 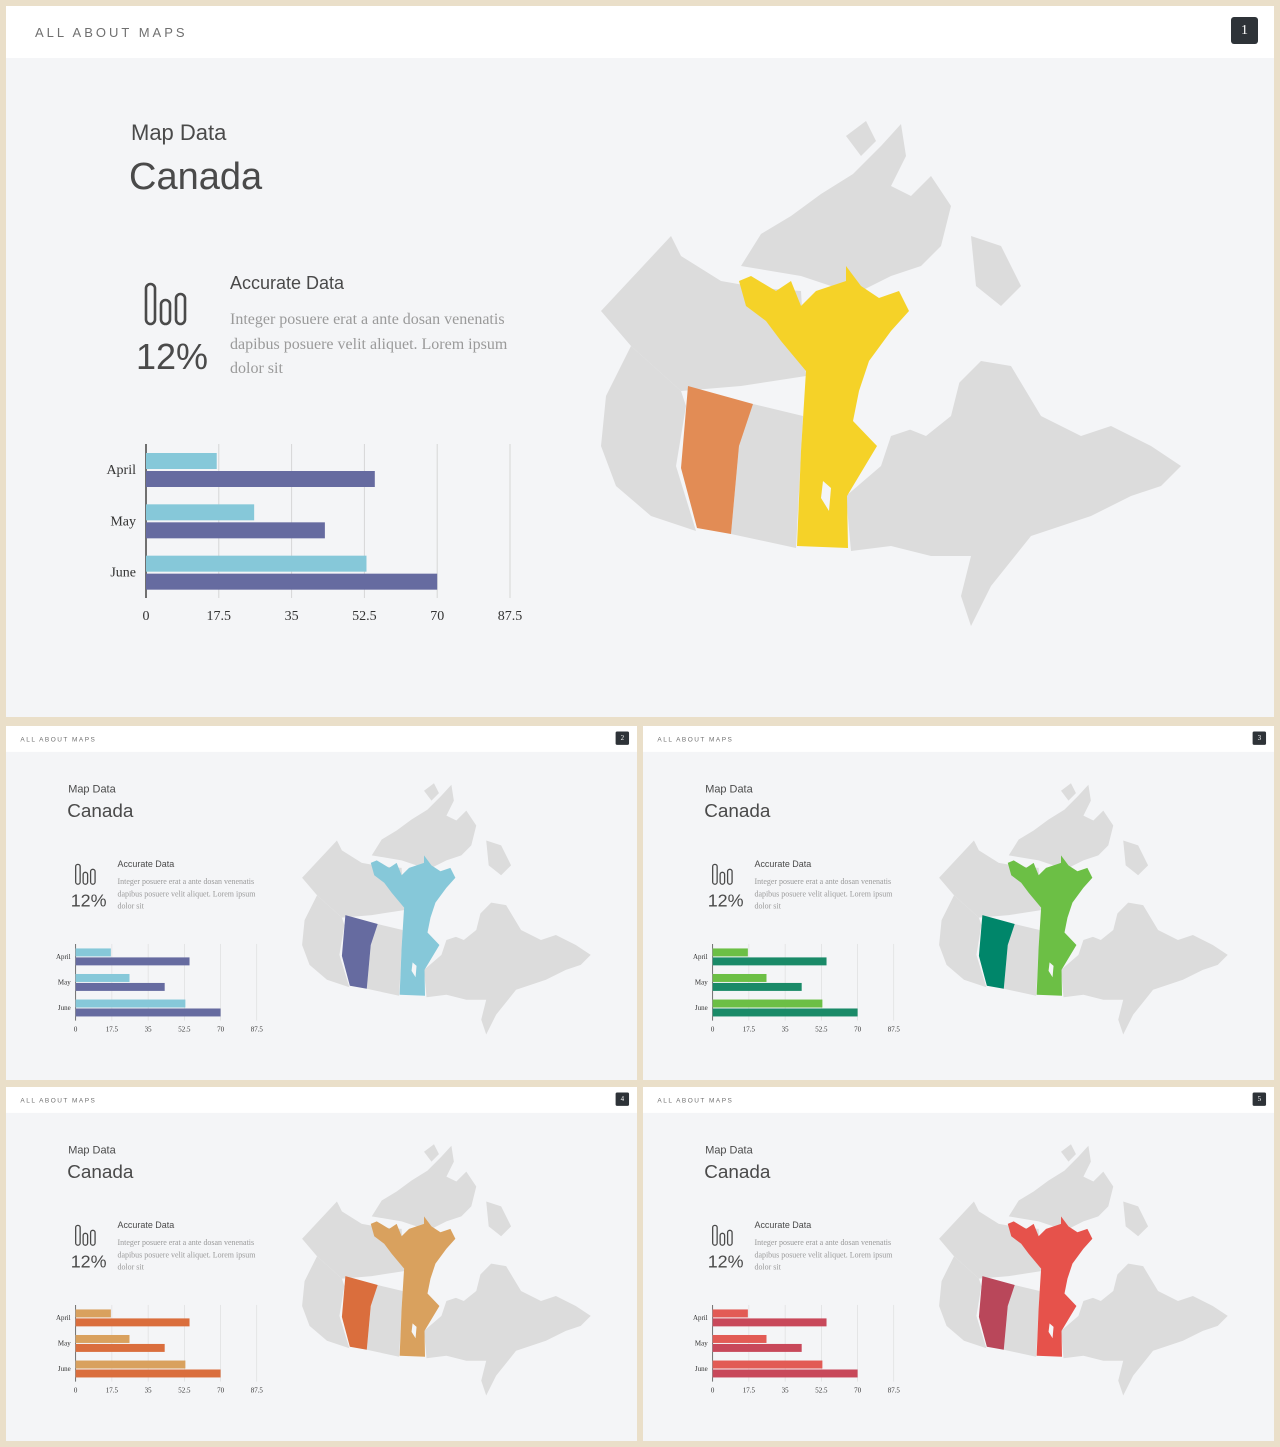 I want to click on page-number-badge: 3, so click(x=1259, y=738).